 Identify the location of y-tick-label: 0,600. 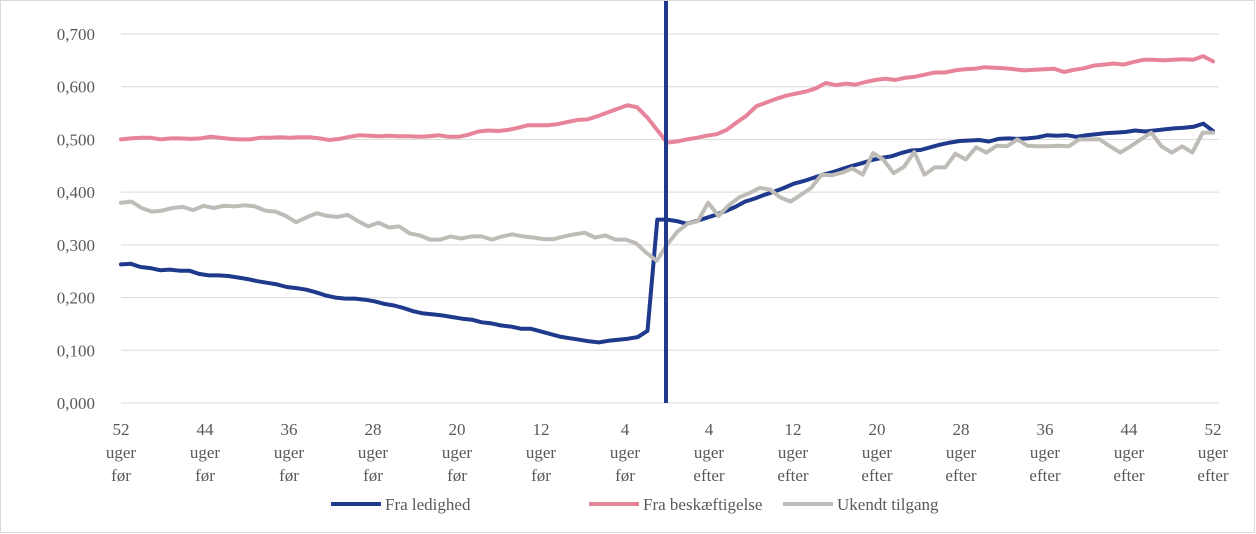
(76, 87).